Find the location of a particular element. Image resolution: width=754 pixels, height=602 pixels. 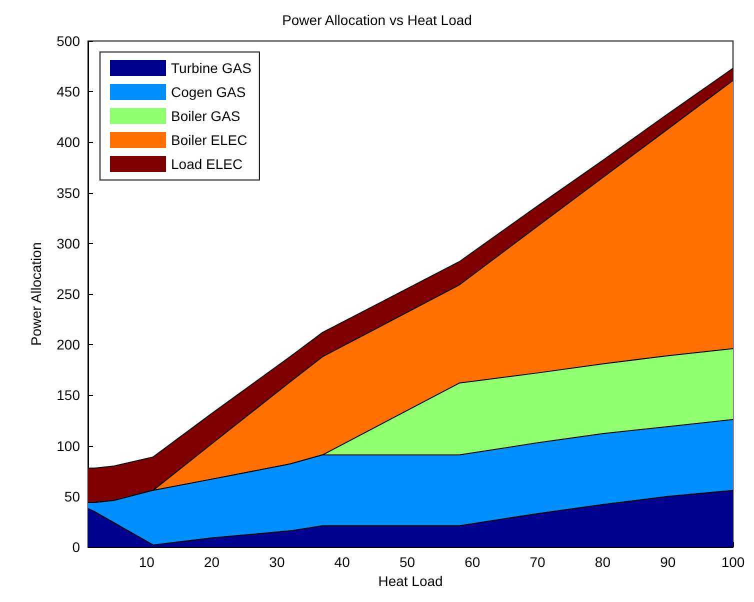

x-tick-label: 70 is located at coordinates (538, 562).